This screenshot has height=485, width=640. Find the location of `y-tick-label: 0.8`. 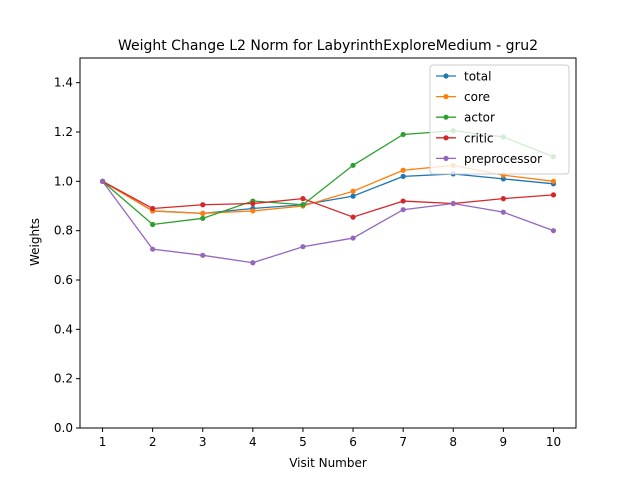

y-tick-label: 0.8 is located at coordinates (63, 231).